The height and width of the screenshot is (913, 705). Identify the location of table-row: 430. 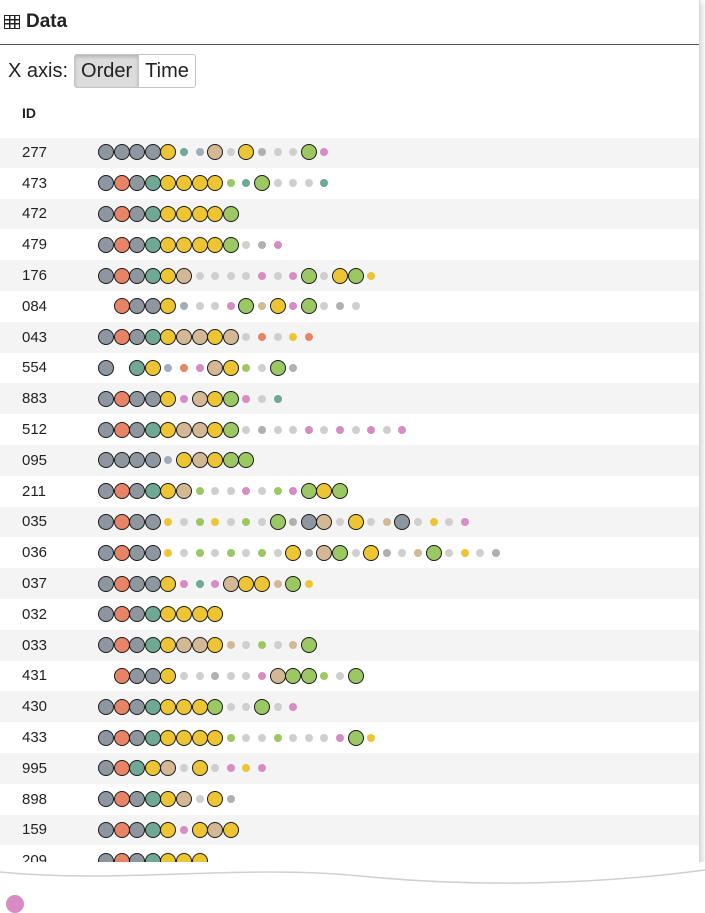
(349, 707).